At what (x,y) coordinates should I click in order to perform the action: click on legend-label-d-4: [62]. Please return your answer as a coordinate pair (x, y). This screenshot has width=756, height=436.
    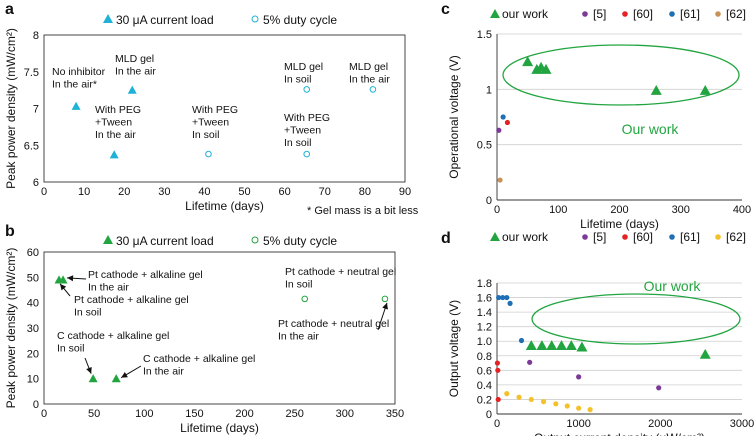
    Looking at the image, I should click on (736, 237).